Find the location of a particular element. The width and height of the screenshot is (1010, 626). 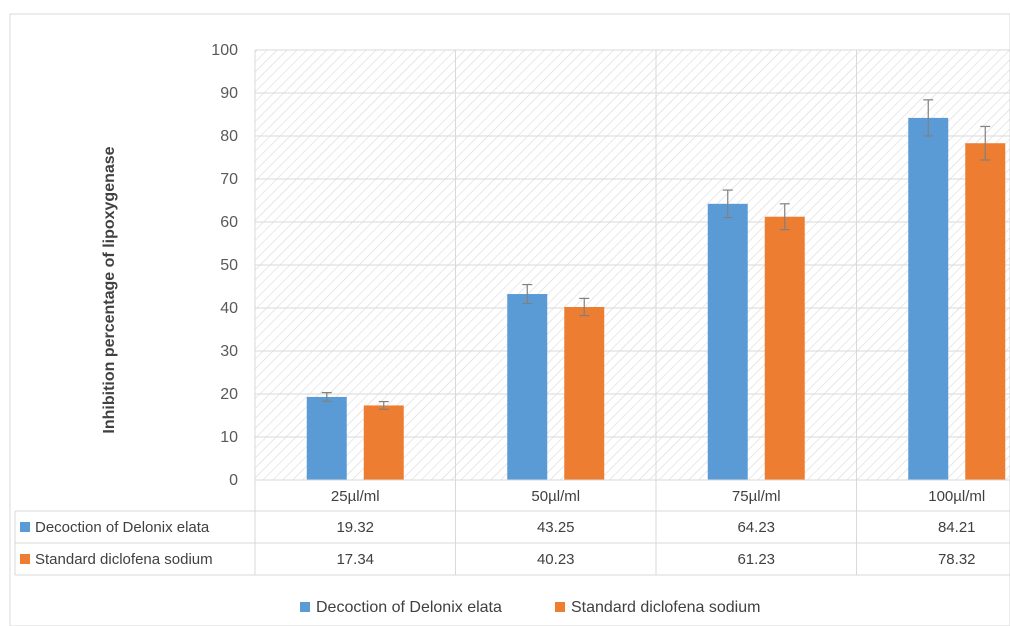

table-series-name: Standard diclofena sodium is located at coordinates (124, 559).